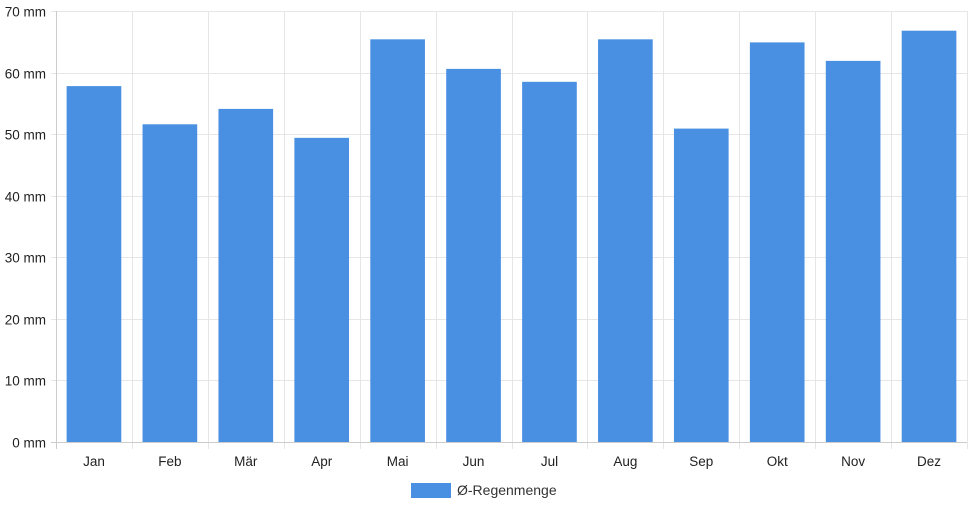 Image resolution: width=968 pixels, height=508 pixels. I want to click on x-tick-label: Aug, so click(625, 461).